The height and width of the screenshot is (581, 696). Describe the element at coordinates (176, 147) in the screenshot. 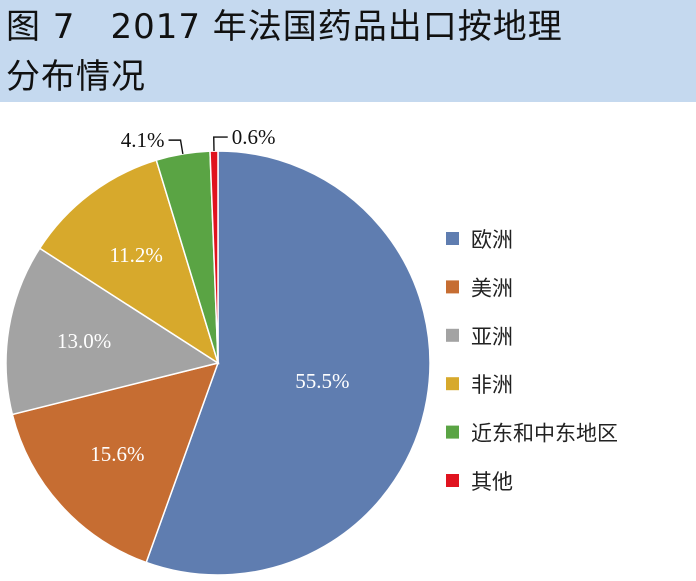

I see `slice-5-leader-line` at that location.